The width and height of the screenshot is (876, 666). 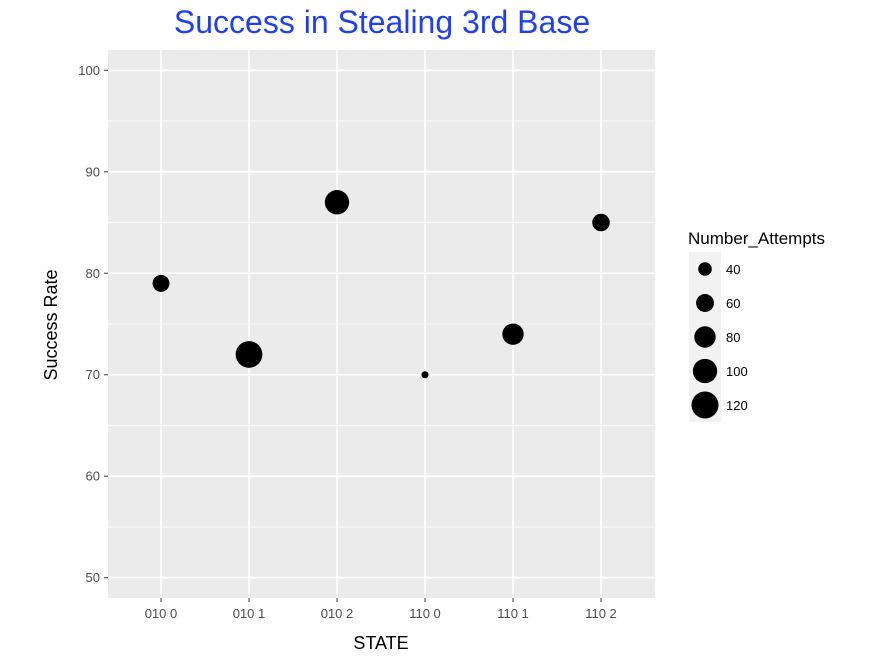 I want to click on x-tick-label: 010 0, so click(x=161, y=613).